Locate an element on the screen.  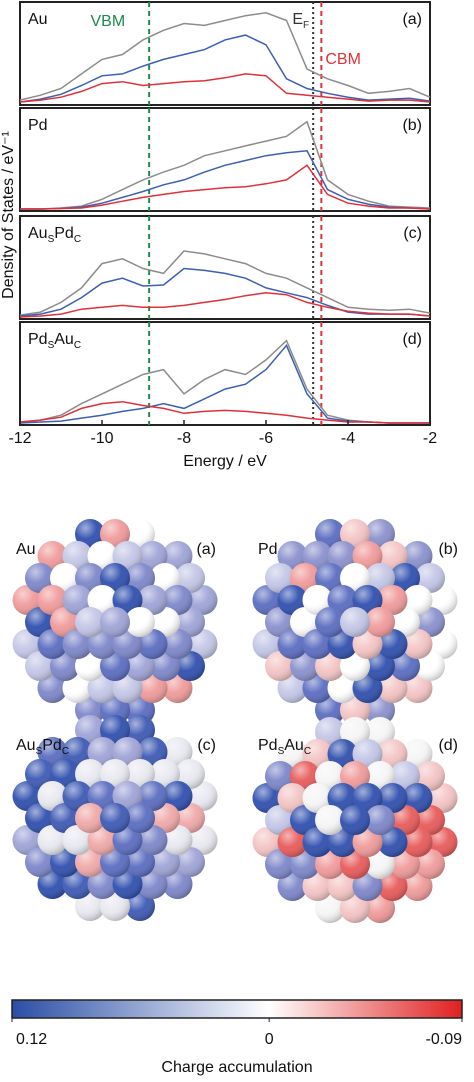
material-label-part: S is located at coordinates (51, 345).